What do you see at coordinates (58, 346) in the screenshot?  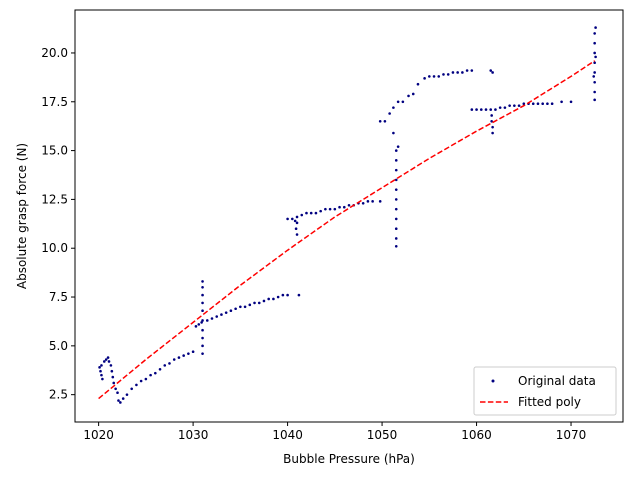 I see `y-tick-label: 5.0` at bounding box center [58, 346].